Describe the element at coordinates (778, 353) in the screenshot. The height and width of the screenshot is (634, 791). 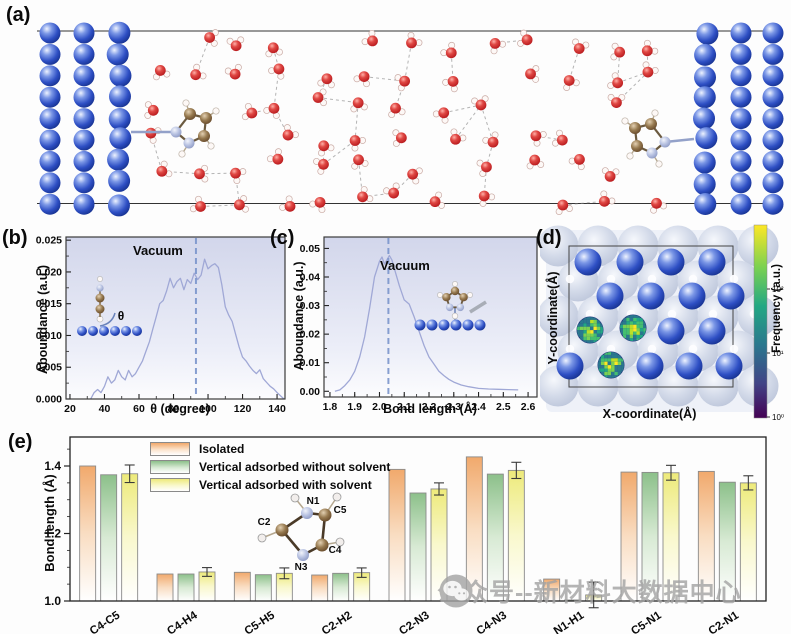
I see `svg-text: 10¹` at that location.